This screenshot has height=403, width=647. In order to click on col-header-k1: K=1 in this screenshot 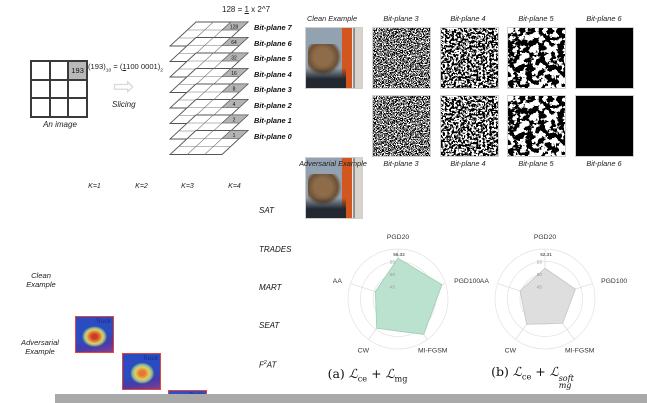, I will do `click(94, 186)`.